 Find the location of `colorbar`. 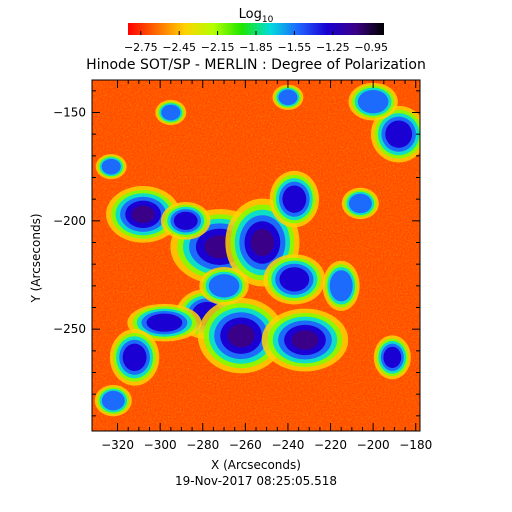

colorbar is located at coordinates (256, 29).